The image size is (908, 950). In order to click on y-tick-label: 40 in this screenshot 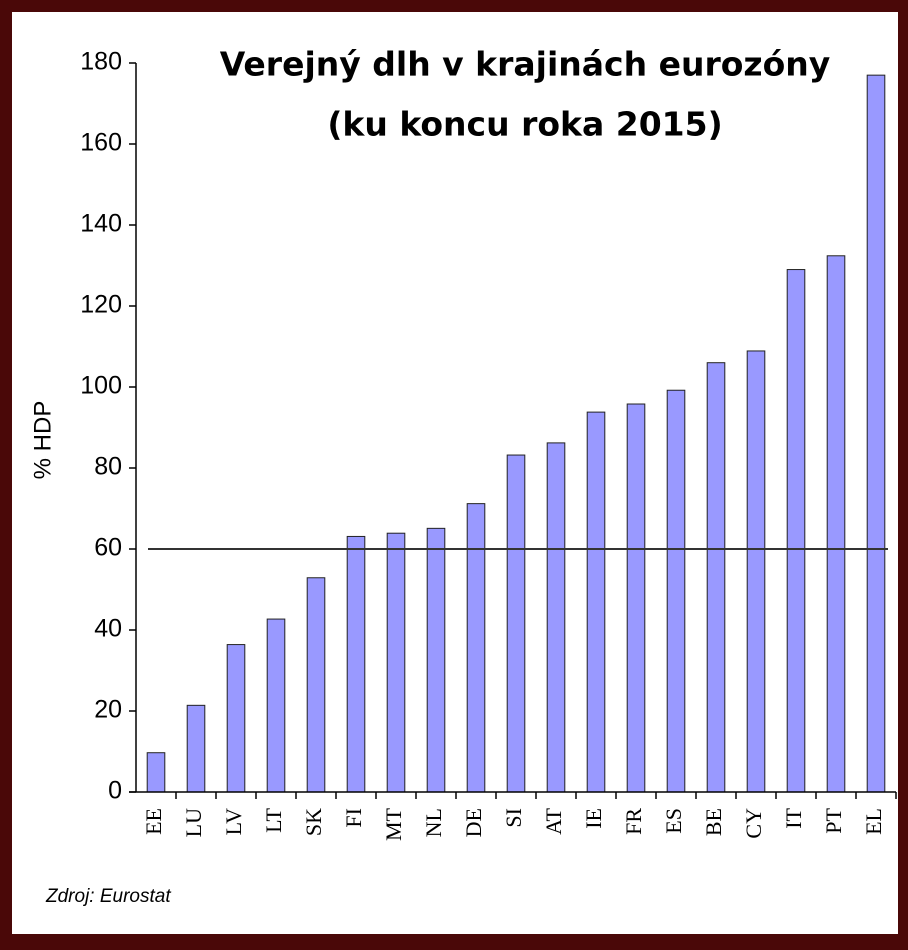, I will do `click(108, 629)`.